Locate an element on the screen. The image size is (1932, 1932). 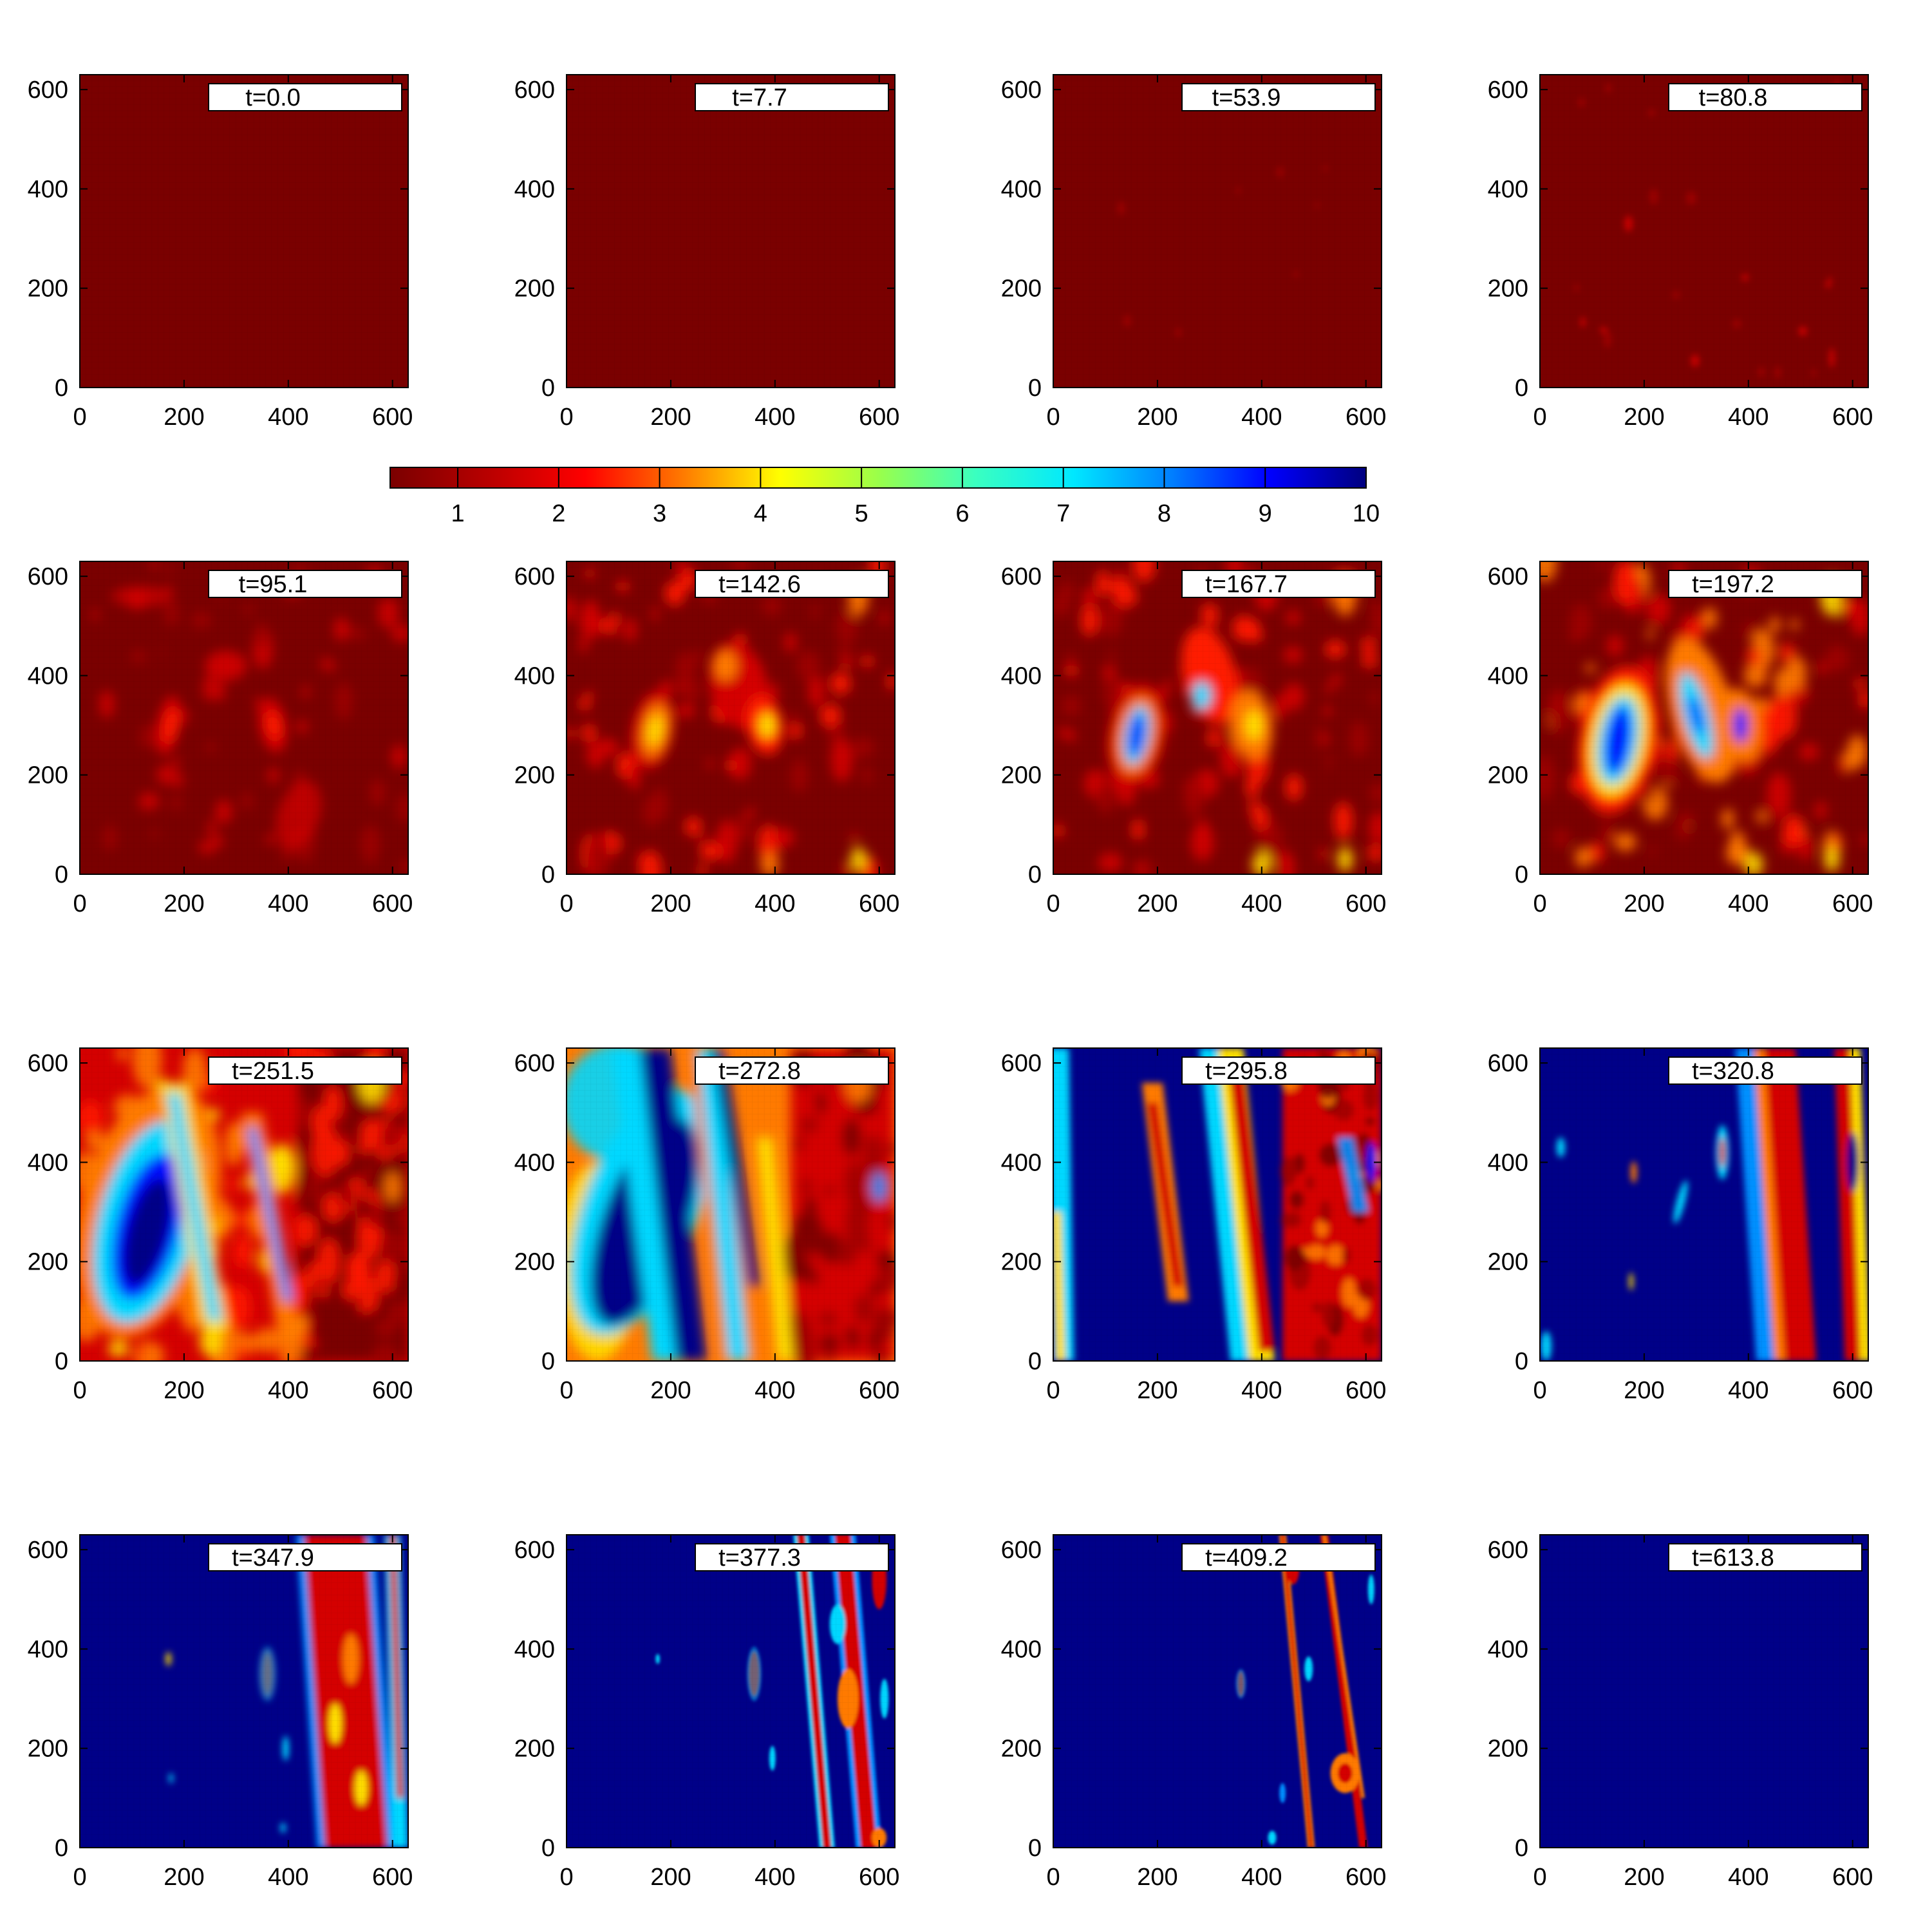
time-label: t=142.6 is located at coordinates (759, 584).